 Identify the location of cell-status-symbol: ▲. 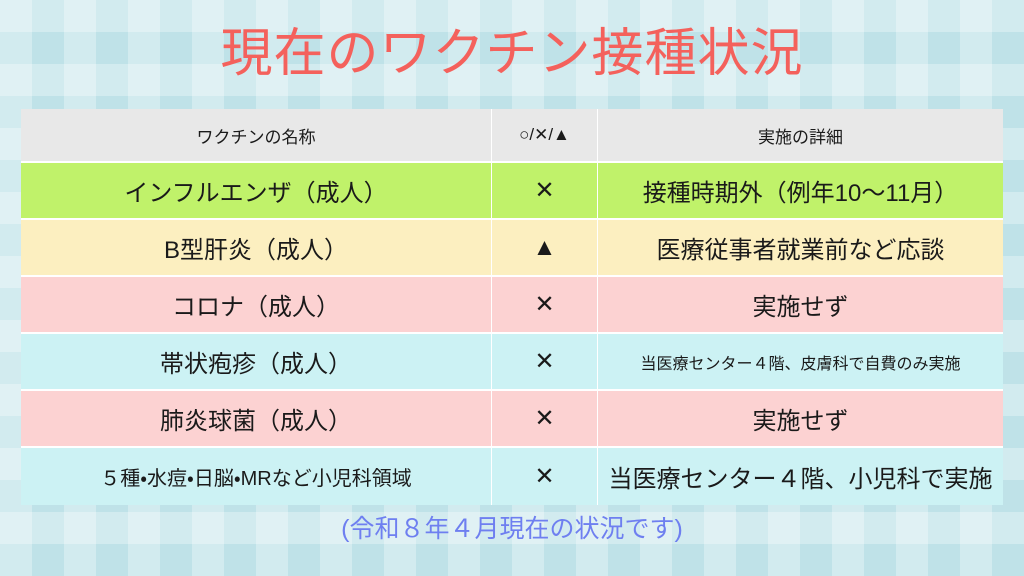
(545, 248).